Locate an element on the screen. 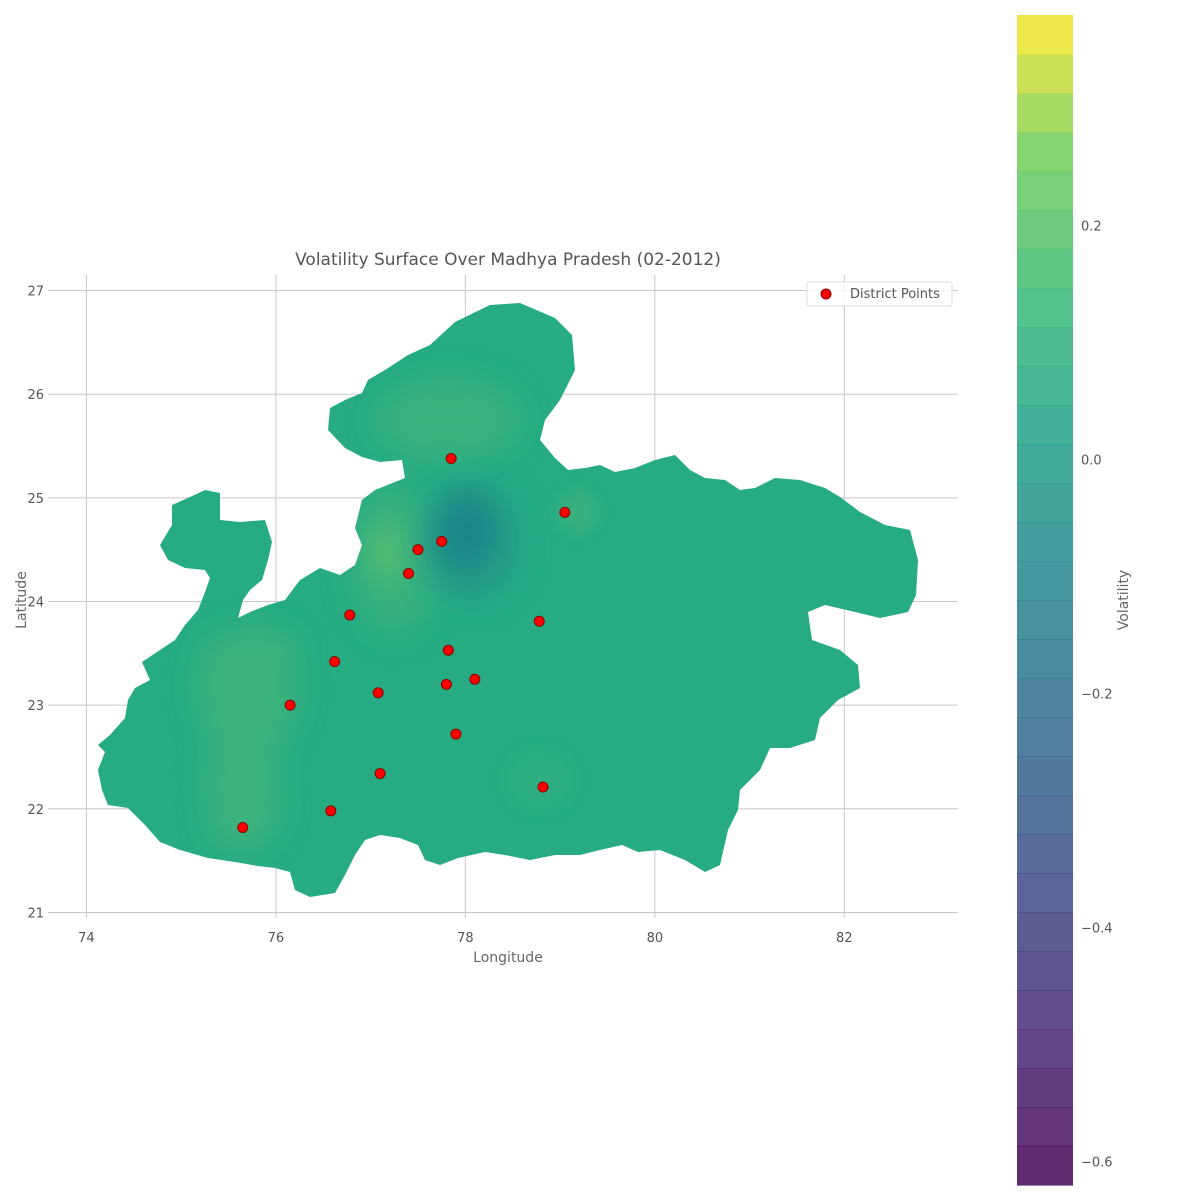 This screenshot has height=1200, width=1200. y-tick-label: 21 is located at coordinates (35, 913).